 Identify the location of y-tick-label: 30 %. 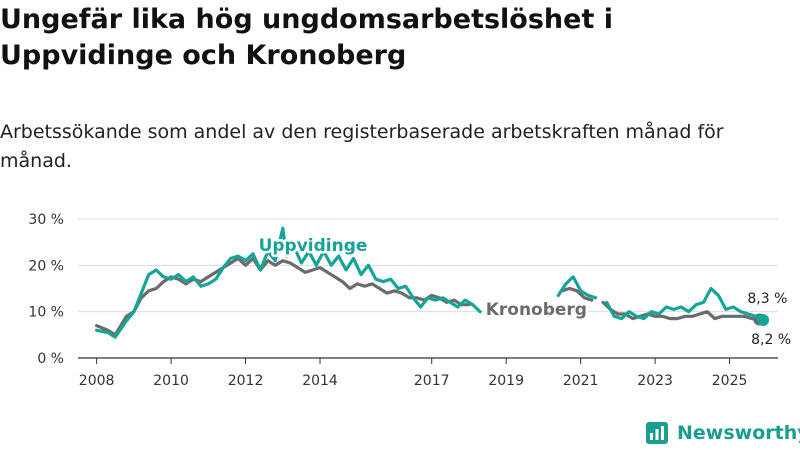
(46, 220).